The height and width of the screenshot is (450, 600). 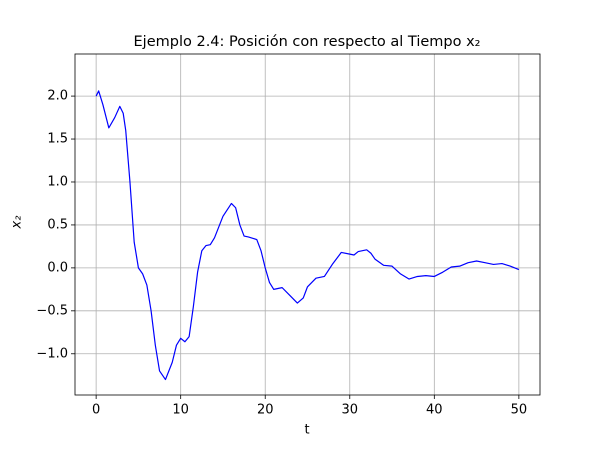 What do you see at coordinates (57, 96) in the screenshot?
I see `y-tick-label: 2.0` at bounding box center [57, 96].